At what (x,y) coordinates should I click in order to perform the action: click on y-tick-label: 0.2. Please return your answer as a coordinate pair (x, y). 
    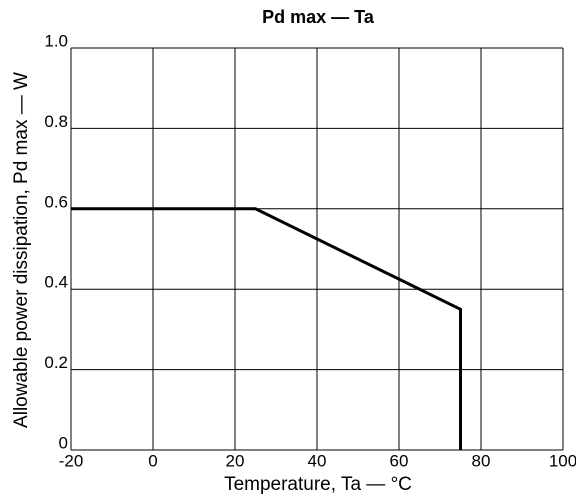
    Looking at the image, I should click on (56, 362).